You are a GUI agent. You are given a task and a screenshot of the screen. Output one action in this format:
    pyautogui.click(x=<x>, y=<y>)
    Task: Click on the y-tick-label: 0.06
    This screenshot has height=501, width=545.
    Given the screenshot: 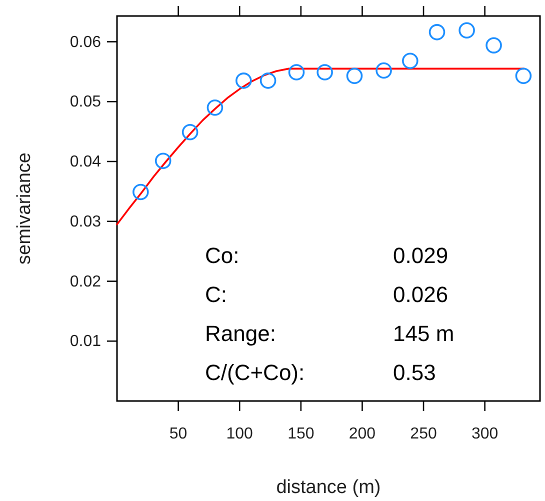 What is the action you would take?
    pyautogui.click(x=86, y=42)
    